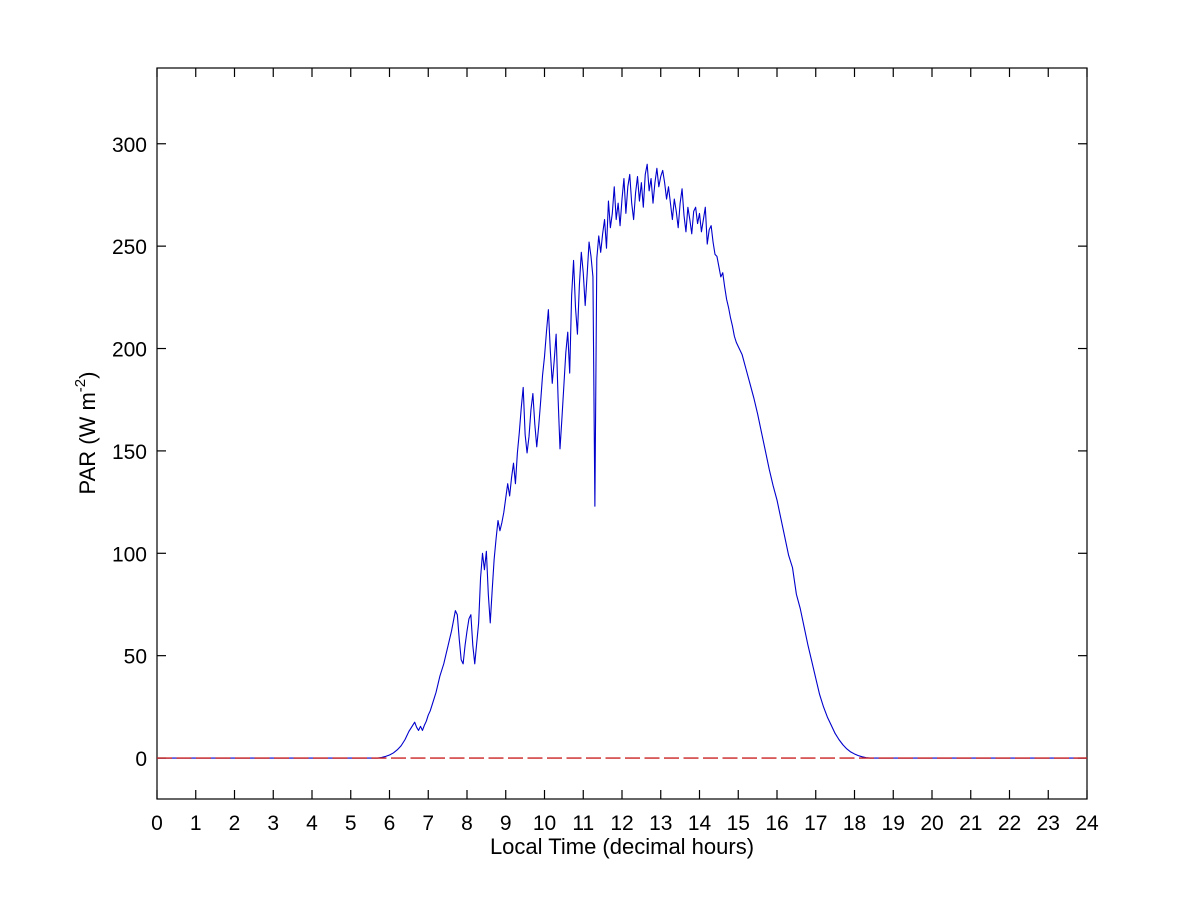 This screenshot has width=1201, height=900. I want to click on y-tick-label: 250, so click(129, 247).